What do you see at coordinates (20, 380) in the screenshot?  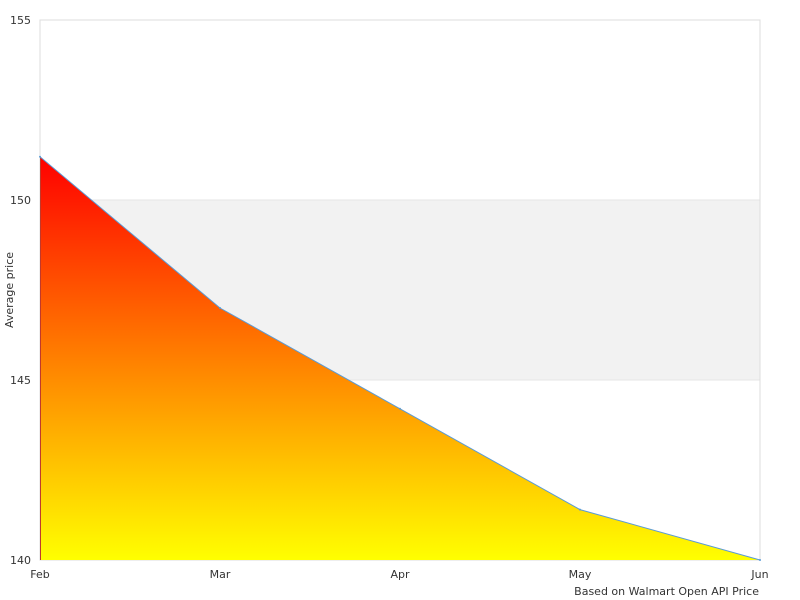 I see `y-tick-label: 145` at bounding box center [20, 380].